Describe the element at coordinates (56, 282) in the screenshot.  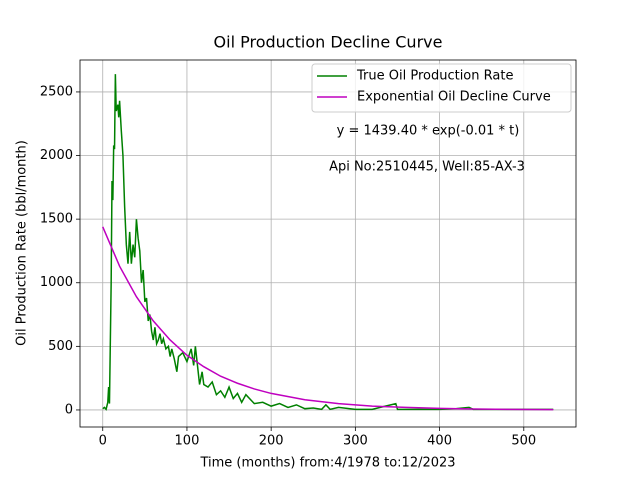
I see `y-tick-label: 1000` at that location.